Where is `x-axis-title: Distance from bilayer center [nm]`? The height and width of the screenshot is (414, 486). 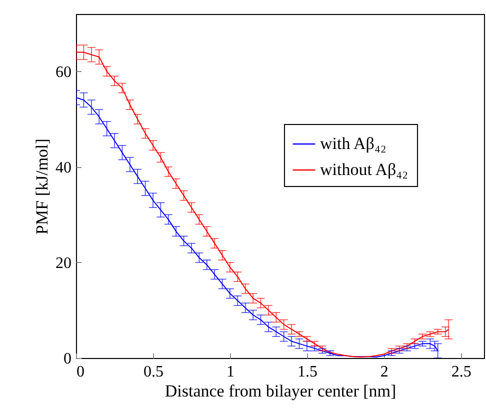 x-axis-title: Distance from bilayer center [nm] is located at coordinates (280, 391).